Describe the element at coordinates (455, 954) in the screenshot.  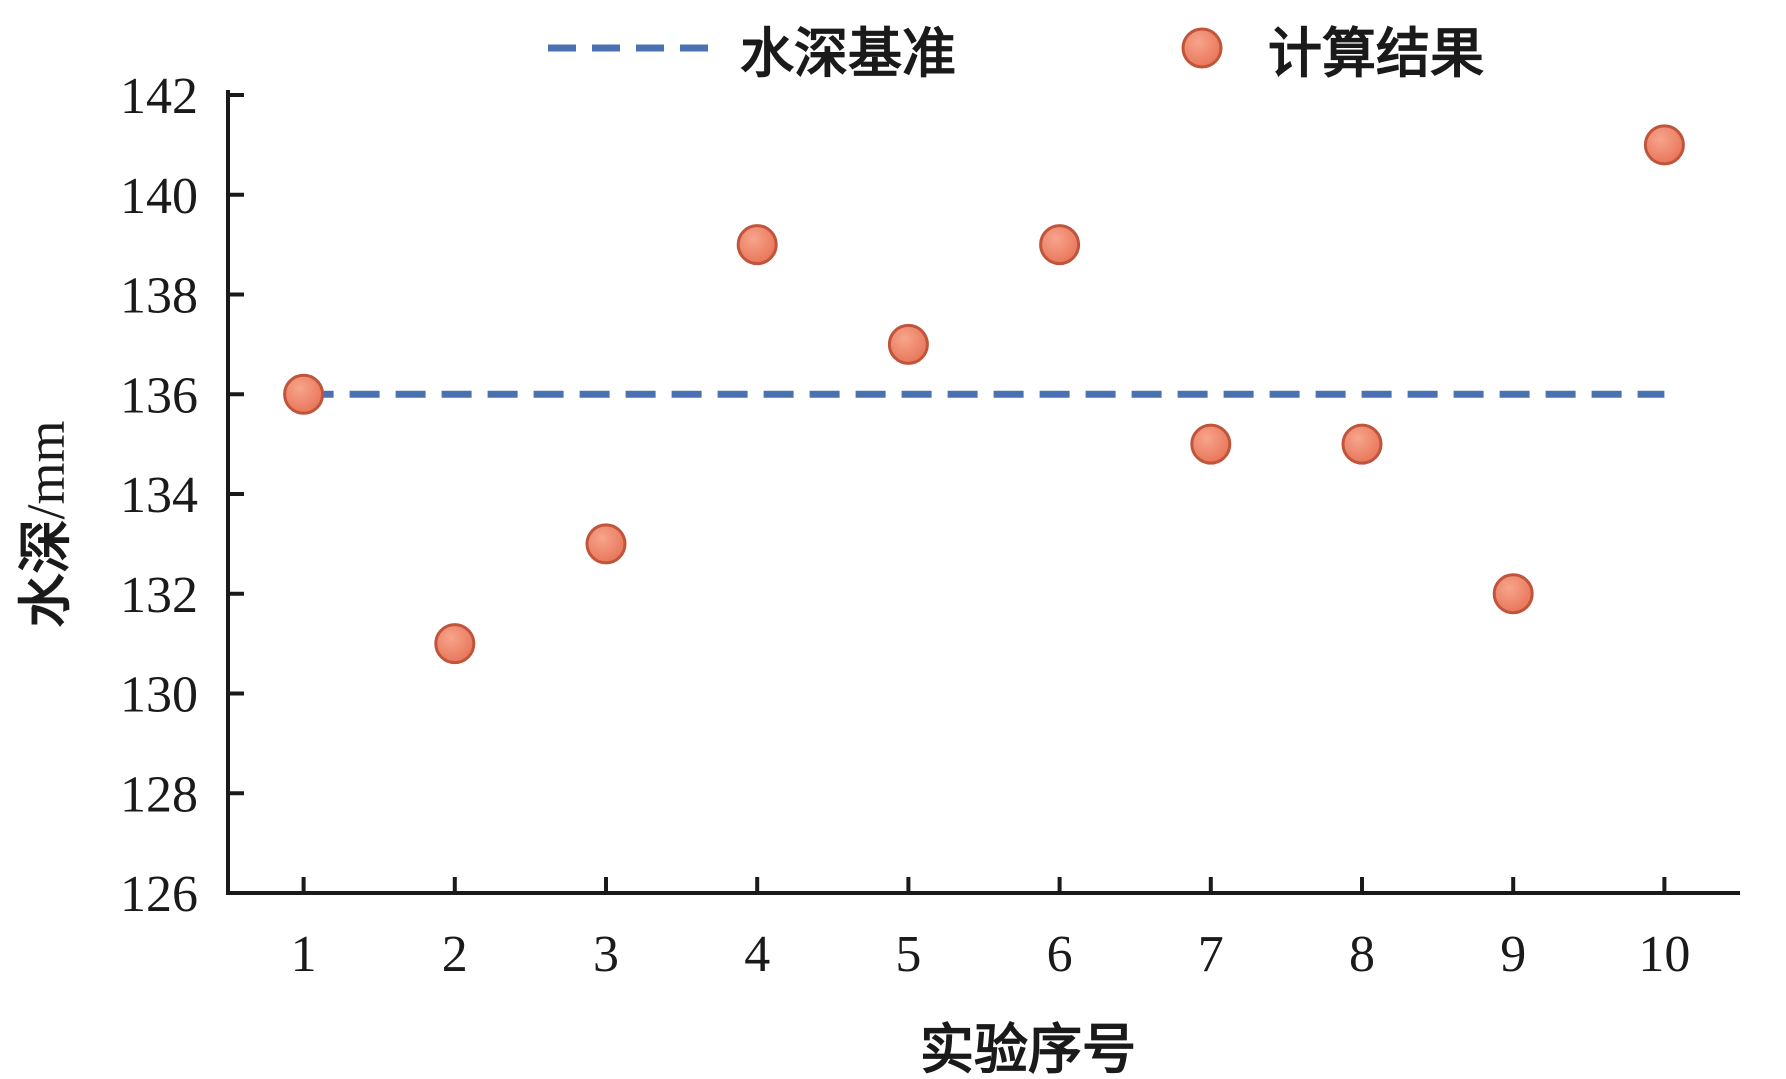
I see `x-tick-label: 2` at that location.